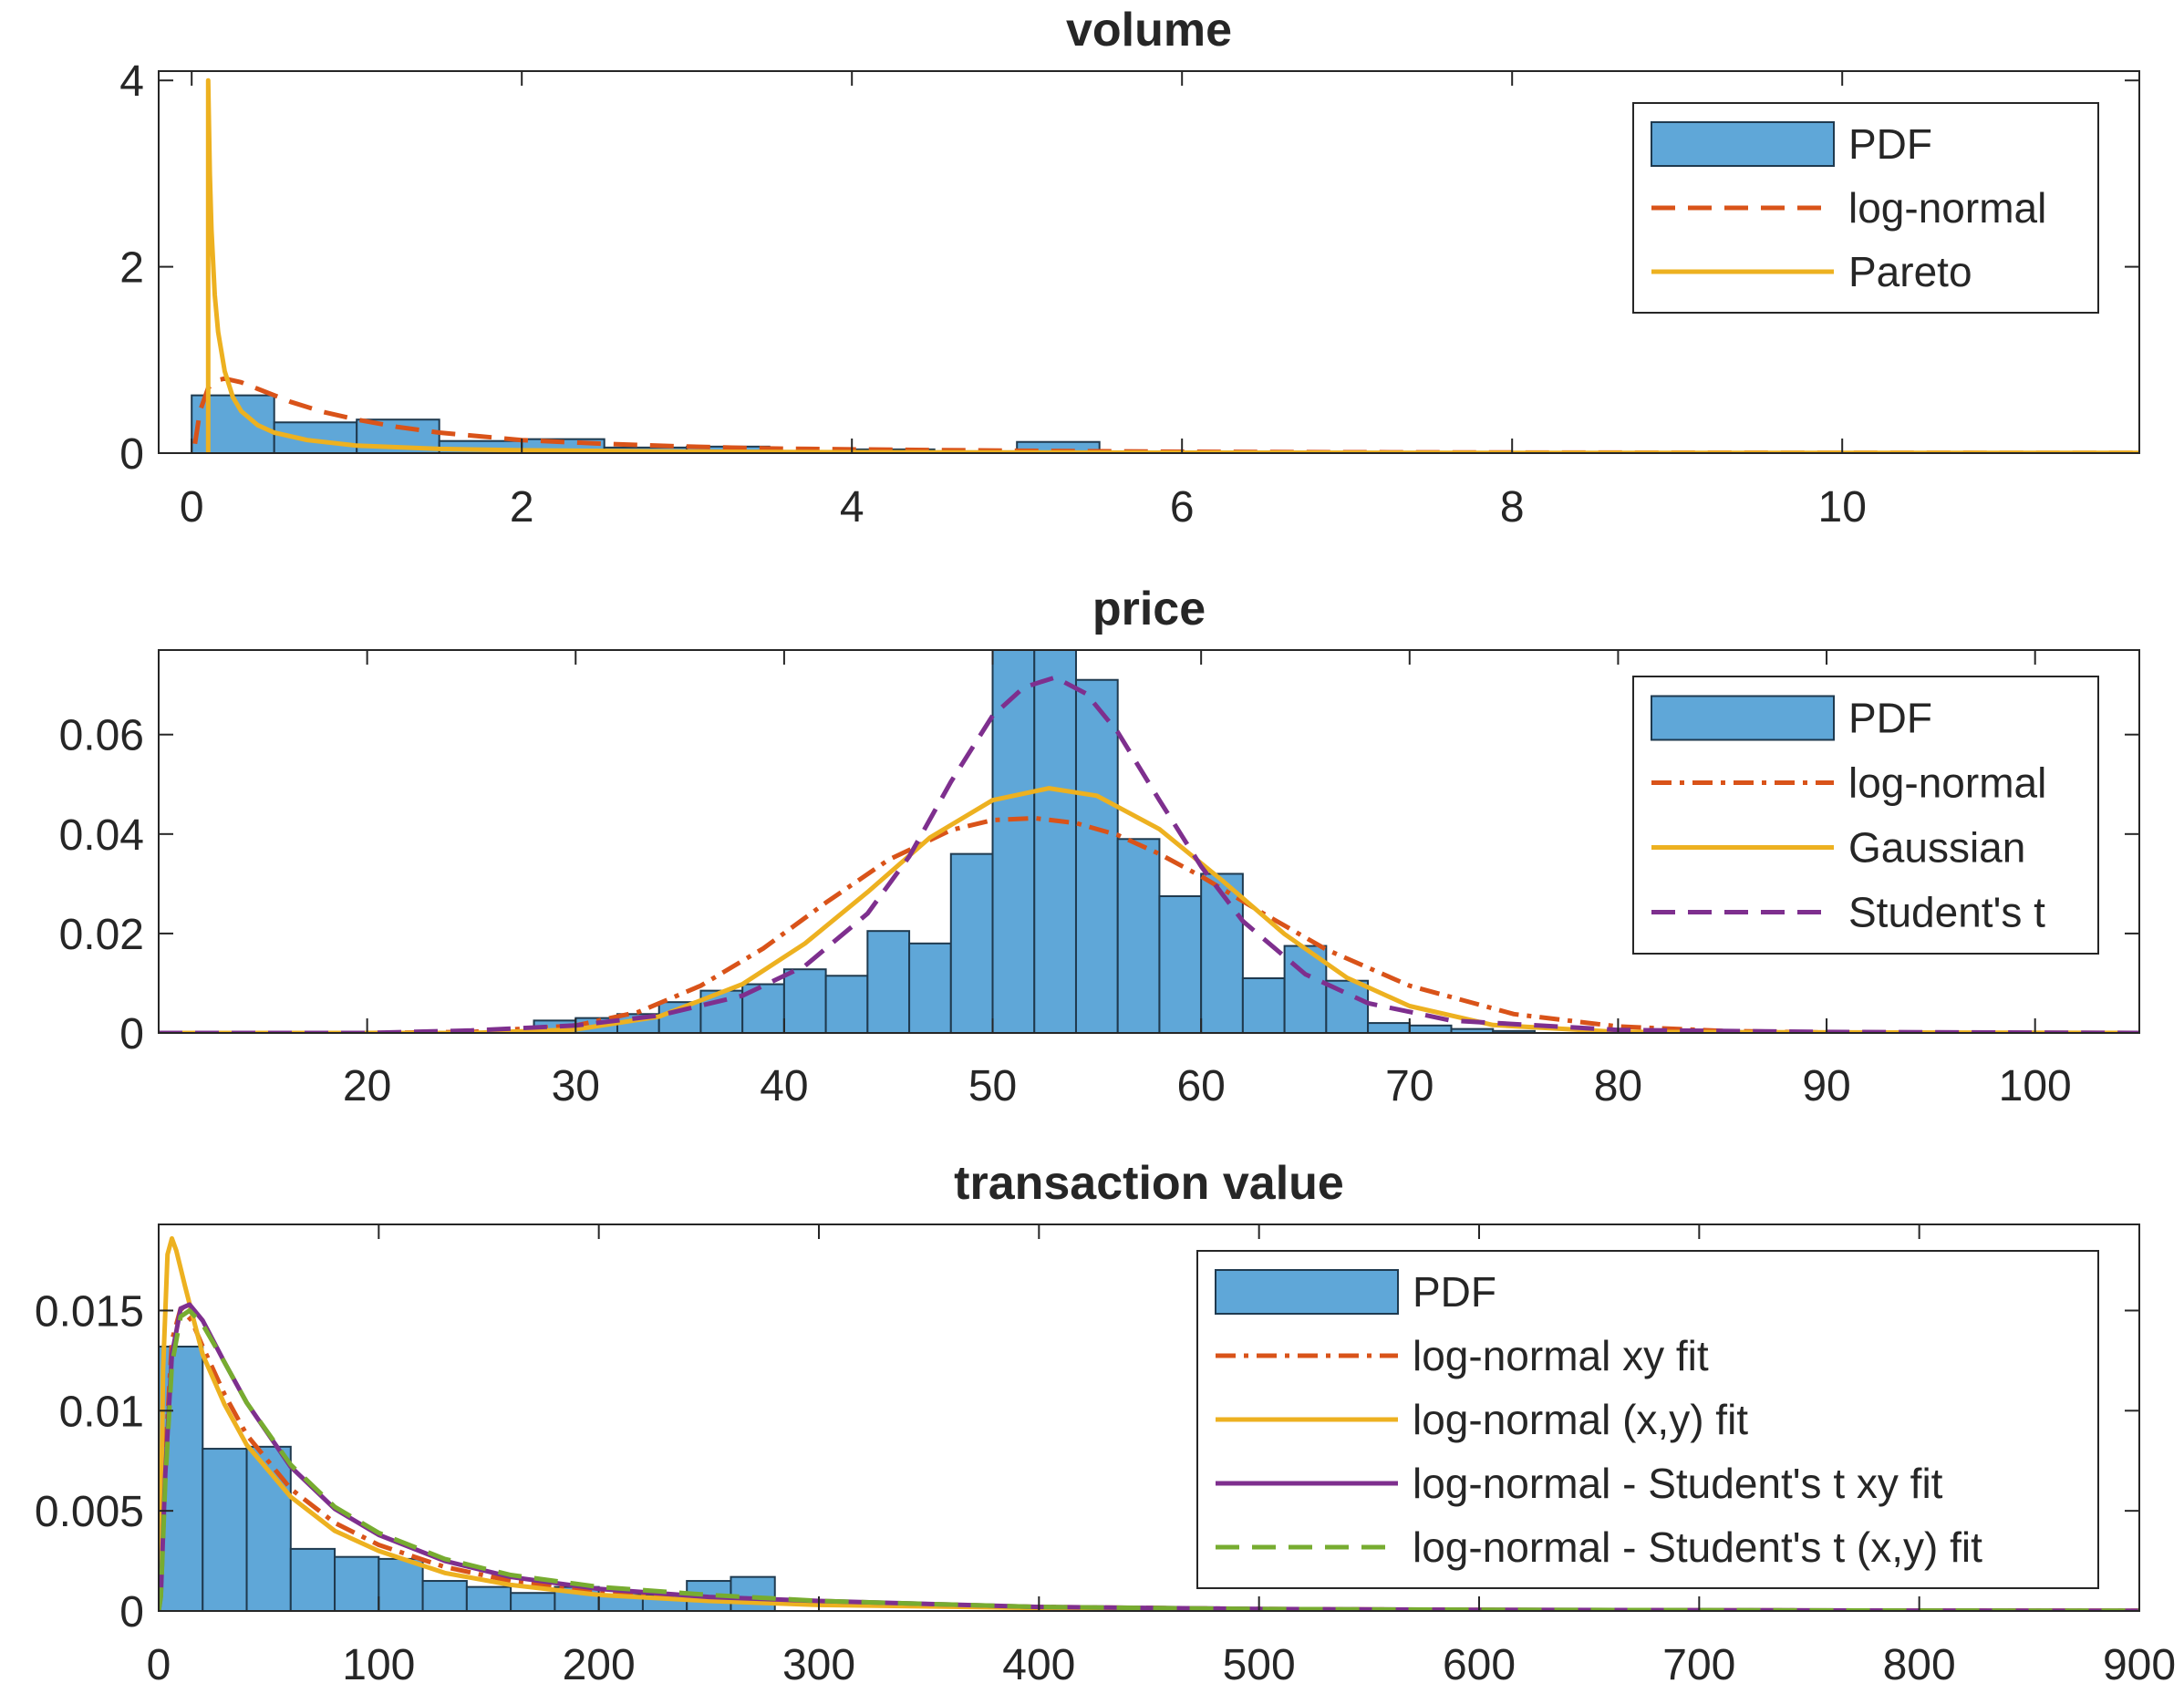 Image resolution: width=2184 pixels, height=1683 pixels. Describe the element at coordinates (1910, 271) in the screenshot. I see `legend-label: Pareto` at that location.